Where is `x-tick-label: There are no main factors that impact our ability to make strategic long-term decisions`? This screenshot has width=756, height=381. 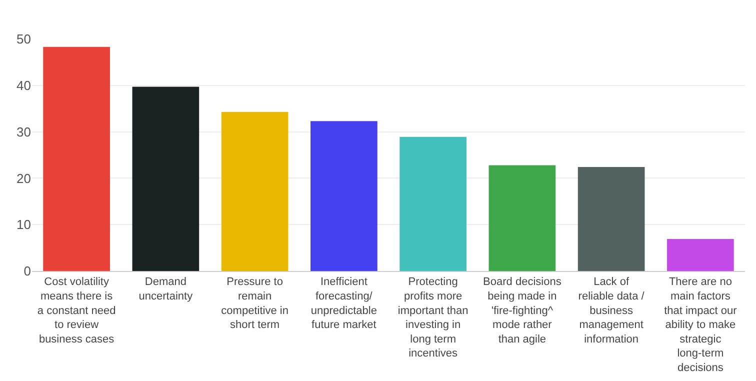
x-tick-label: There are no main factors that impact our ability to make strategic long-term decisions is located at coordinates (701, 325).